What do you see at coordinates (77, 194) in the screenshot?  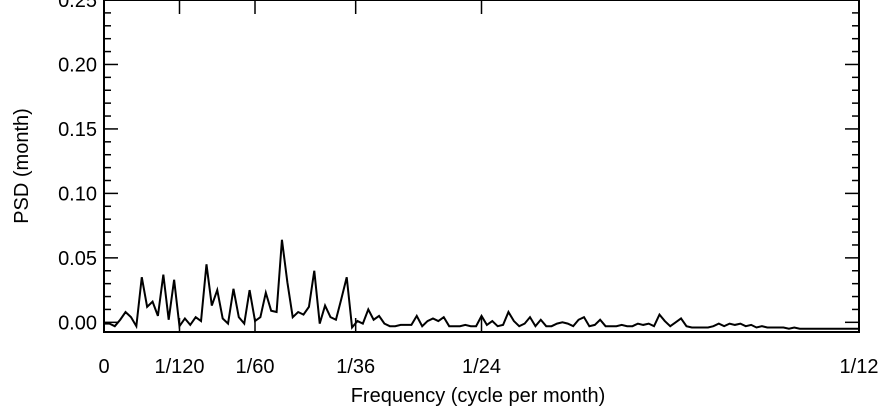 I see `y-tick-label: 0.10` at bounding box center [77, 194].